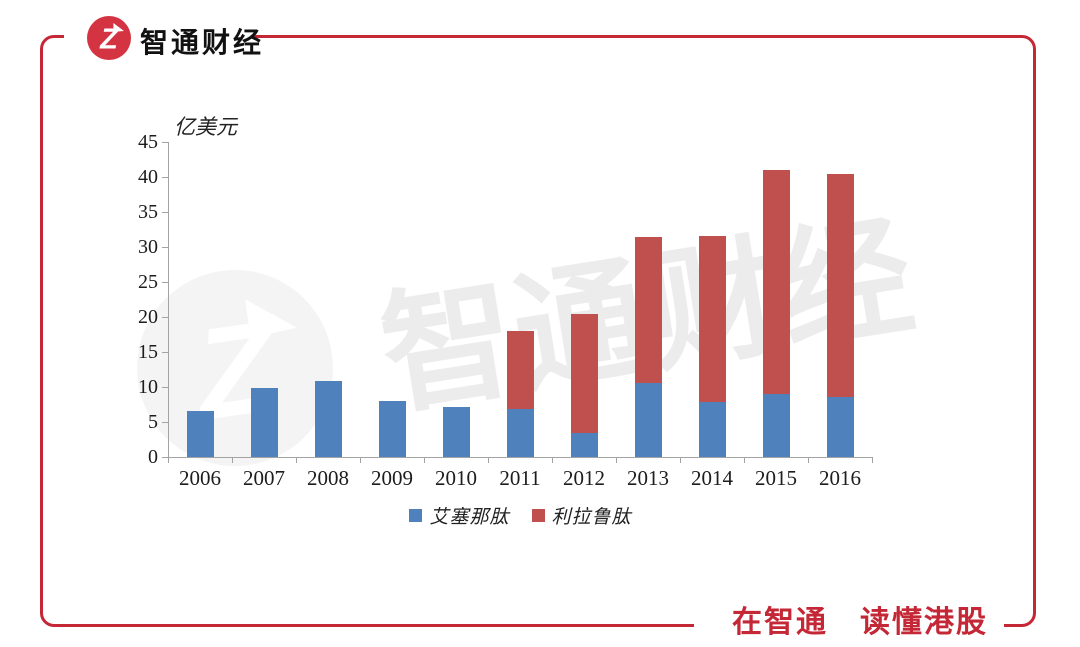 The height and width of the screenshot is (647, 1080). What do you see at coordinates (520, 370) in the screenshot?
I see `bar-liraglutide-2011` at bounding box center [520, 370].